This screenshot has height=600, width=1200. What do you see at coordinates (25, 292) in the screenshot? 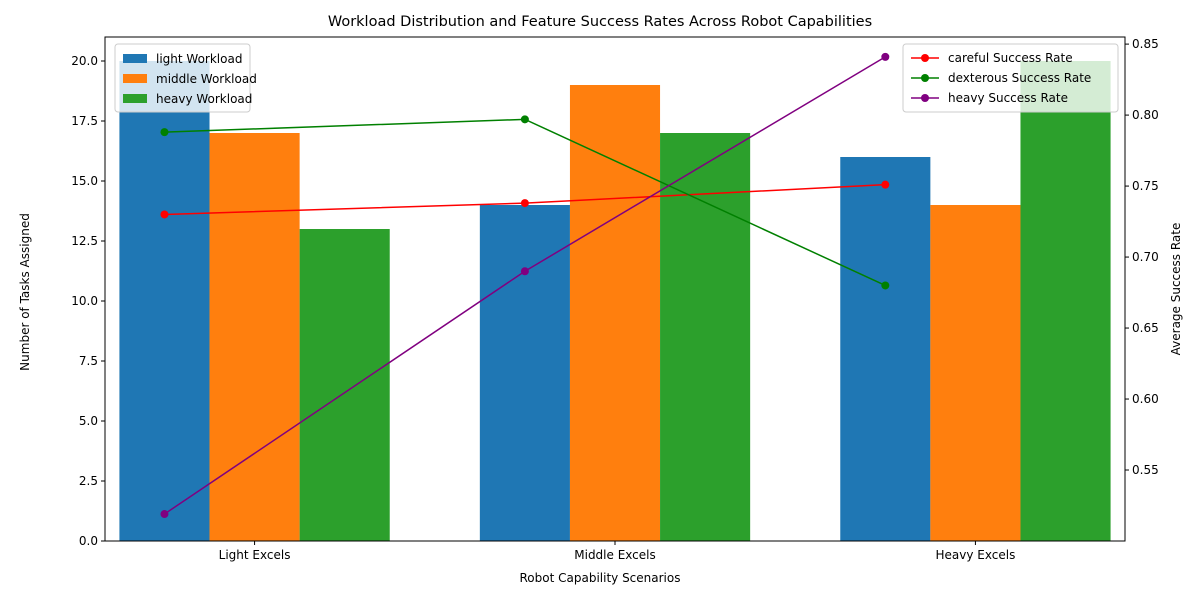
I see `y-axis-label: Number of Tasks Assigned` at bounding box center [25, 292].